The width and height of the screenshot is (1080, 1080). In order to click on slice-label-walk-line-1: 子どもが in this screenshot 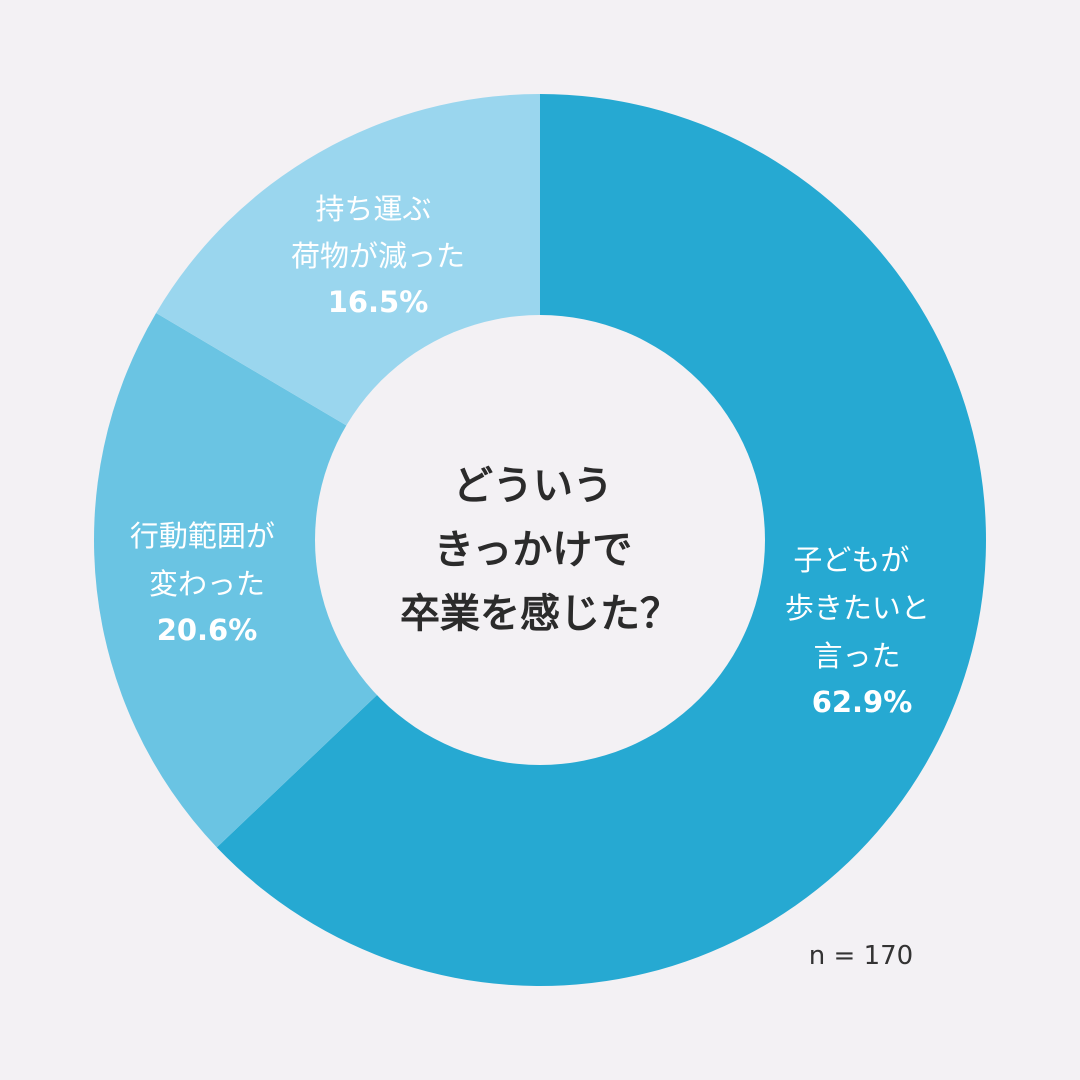, I will do `click(851, 560)`.